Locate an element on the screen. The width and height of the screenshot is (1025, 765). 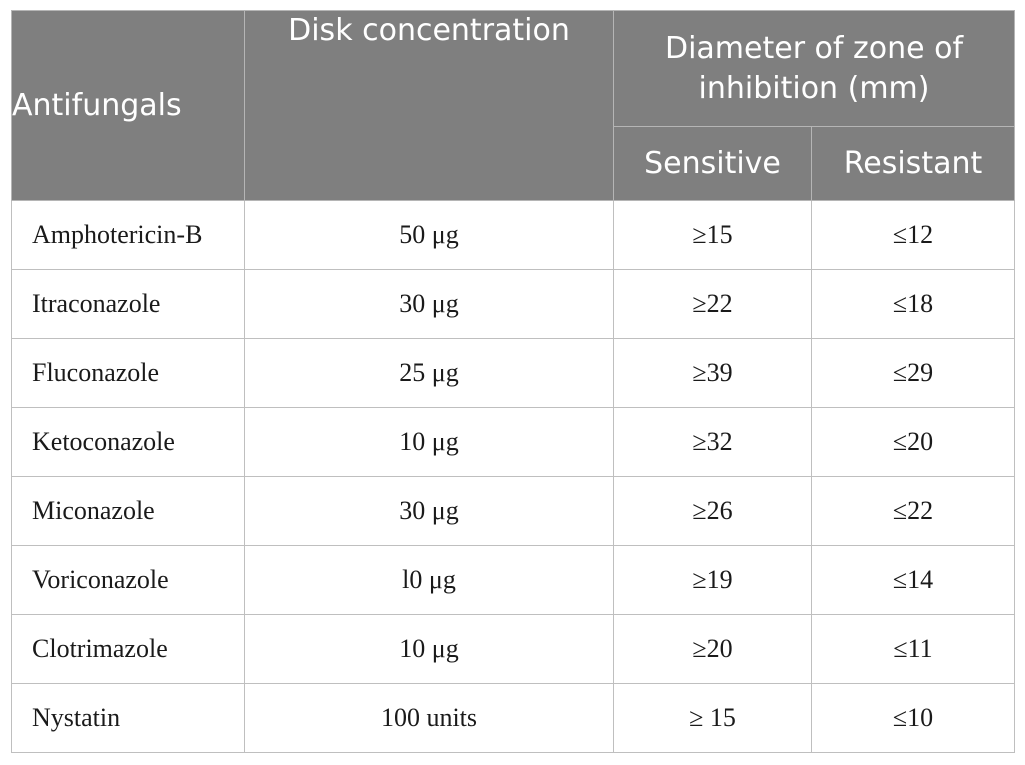
cell-resistant: ≤11 is located at coordinates (913, 649).